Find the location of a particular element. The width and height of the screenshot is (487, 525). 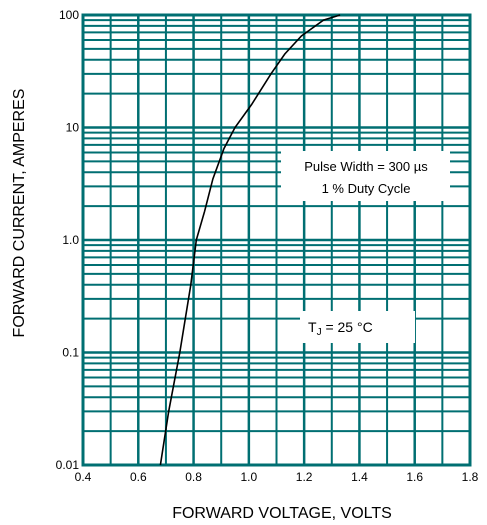

x-axis-label: FORWARD VOLTAGE, VOLTS is located at coordinates (282, 513).